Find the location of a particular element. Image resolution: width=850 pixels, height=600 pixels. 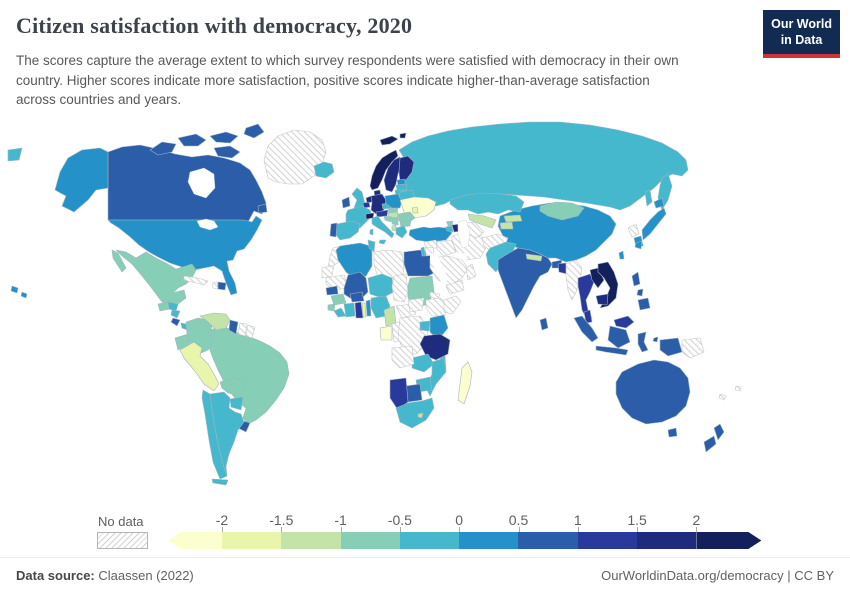

country-new-zealand-south is located at coordinates (710, 444).